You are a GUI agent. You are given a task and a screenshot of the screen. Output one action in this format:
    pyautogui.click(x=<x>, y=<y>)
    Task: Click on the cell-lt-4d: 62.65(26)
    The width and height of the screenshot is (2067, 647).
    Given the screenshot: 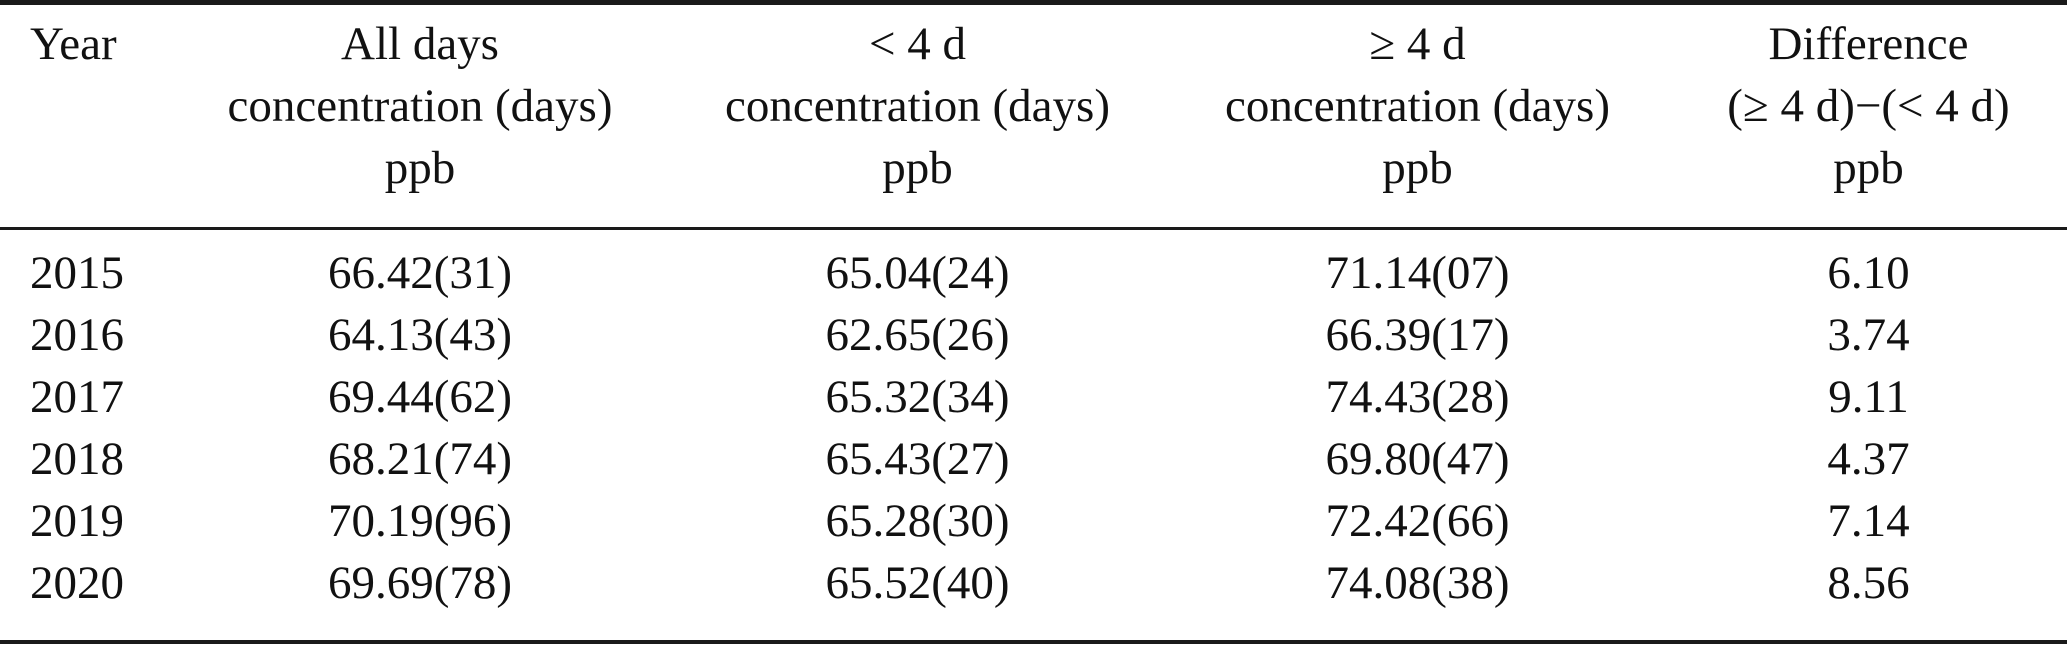 What is the action you would take?
    pyautogui.click(x=917, y=335)
    